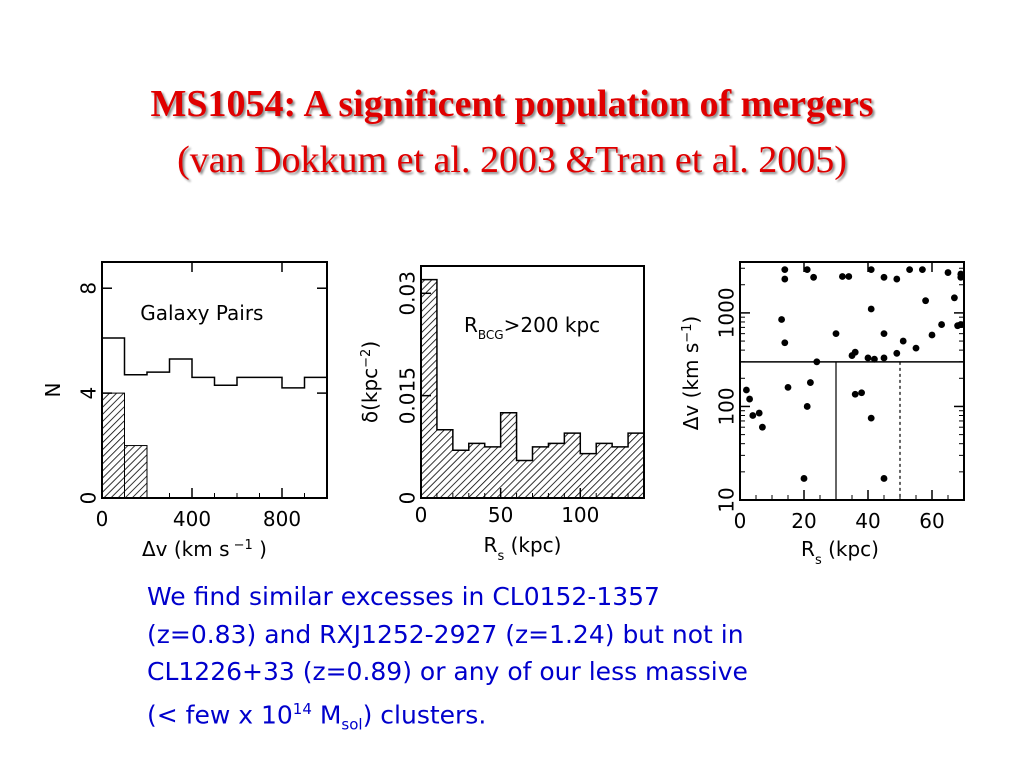 This screenshot has width=1024, height=768. What do you see at coordinates (220, 714) in the screenshot?
I see `caption-line-4-pre: (< few x 10` at bounding box center [220, 714].